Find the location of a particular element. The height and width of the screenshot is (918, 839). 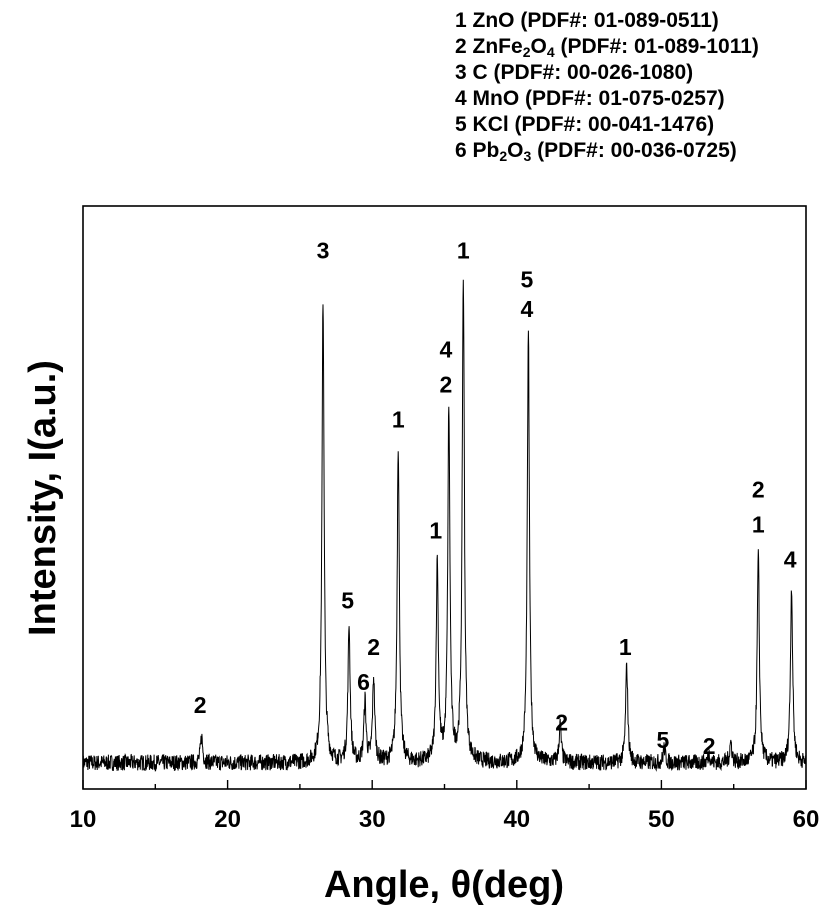

x-axis-label: Angle, θ(deg) is located at coordinates (444, 885).